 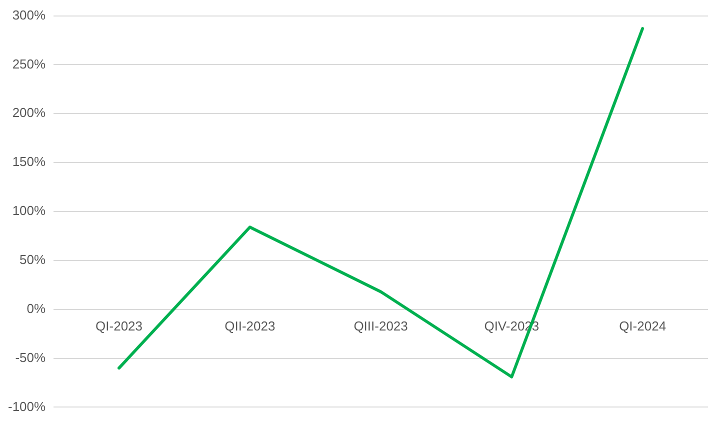 I want to click on x-tick-label: QI-2023, so click(x=119, y=326).